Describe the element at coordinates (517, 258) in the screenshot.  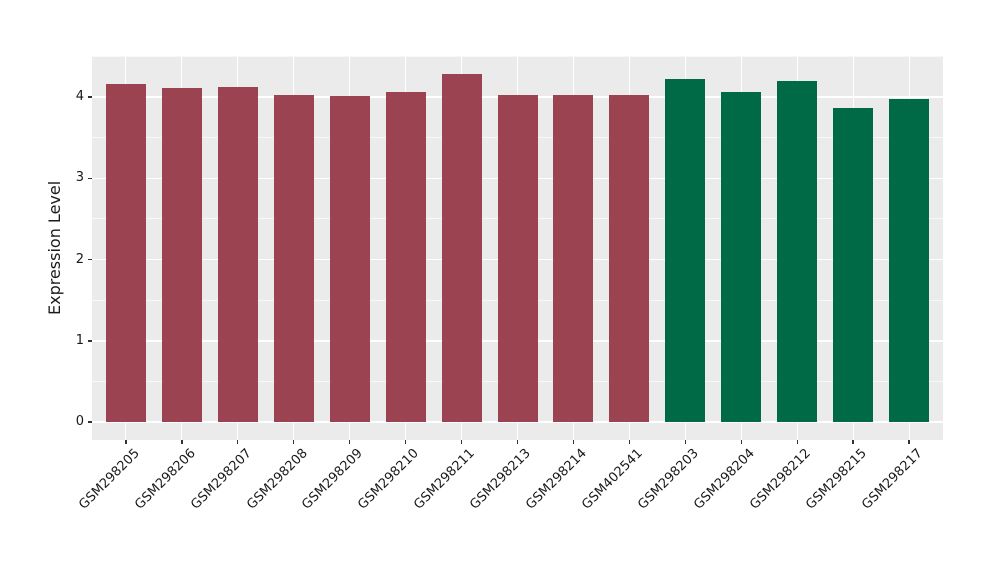
I see `bar-GSM298213` at that location.